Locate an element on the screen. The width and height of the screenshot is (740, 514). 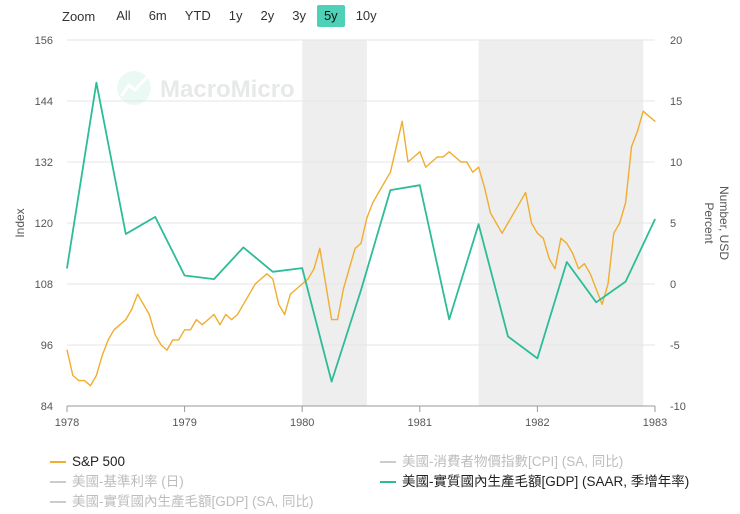
right-tick-label: 15 is located at coordinates (676, 102).